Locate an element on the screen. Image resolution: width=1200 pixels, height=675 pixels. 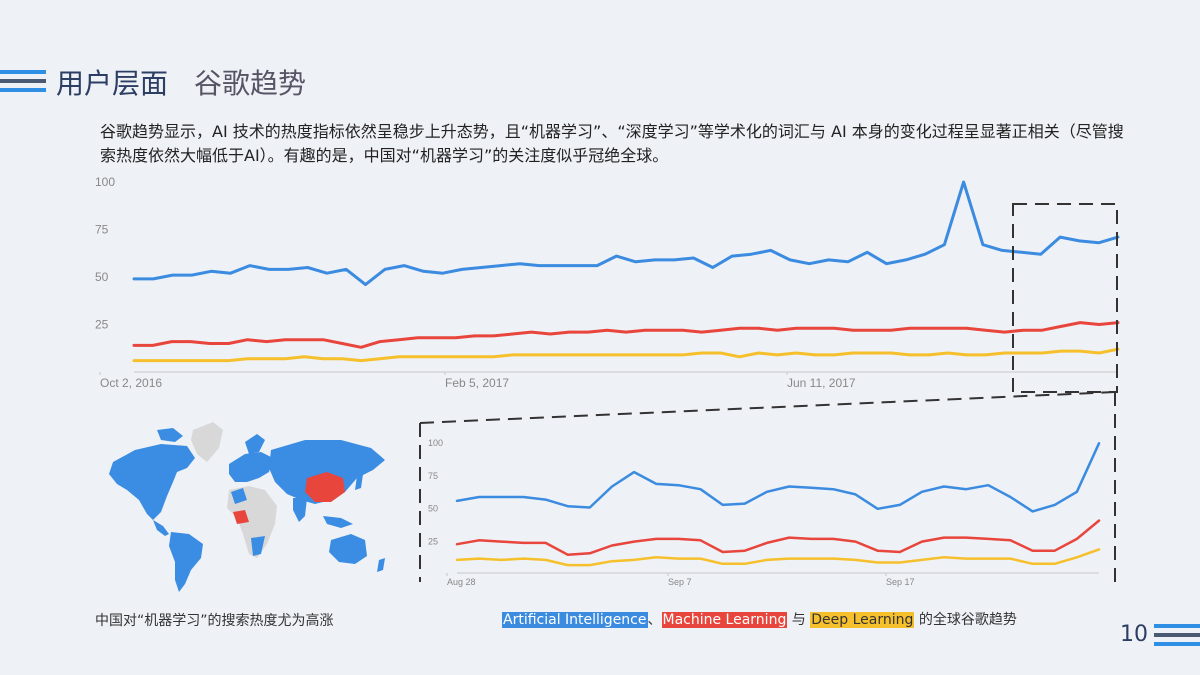
x-tick-label: Aug 28 is located at coordinates (461, 582).